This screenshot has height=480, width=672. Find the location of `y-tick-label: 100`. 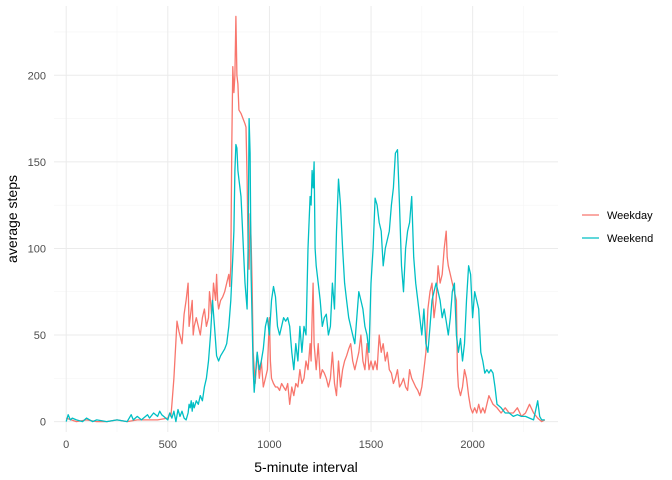

y-tick-label: 100 is located at coordinates (37, 249).